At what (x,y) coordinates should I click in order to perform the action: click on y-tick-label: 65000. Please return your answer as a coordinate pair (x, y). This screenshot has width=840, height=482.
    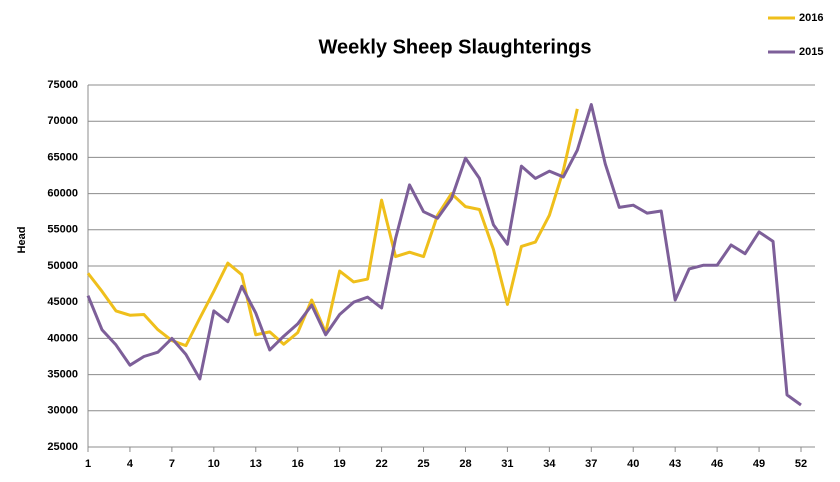
    Looking at the image, I should click on (62, 157).